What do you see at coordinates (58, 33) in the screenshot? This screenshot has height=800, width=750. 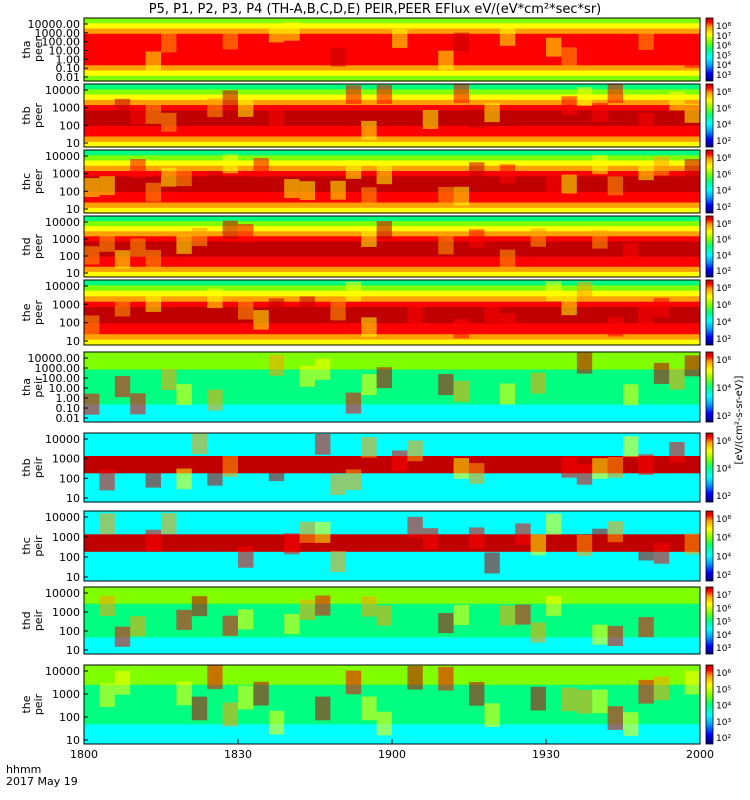 I see `y-tick-label: 1000.00` at bounding box center [58, 33].